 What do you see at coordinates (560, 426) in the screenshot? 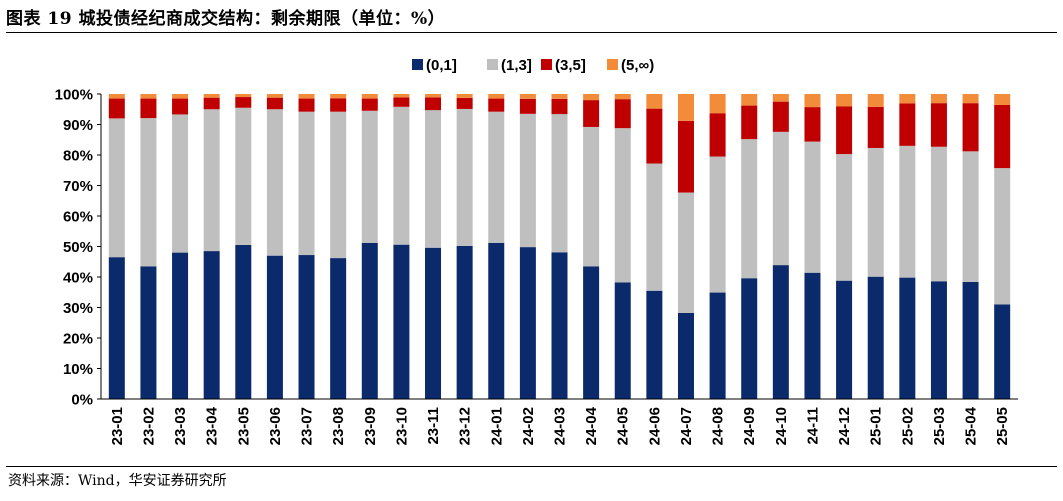
I see `x-tick-label: 24-03` at bounding box center [560, 426].